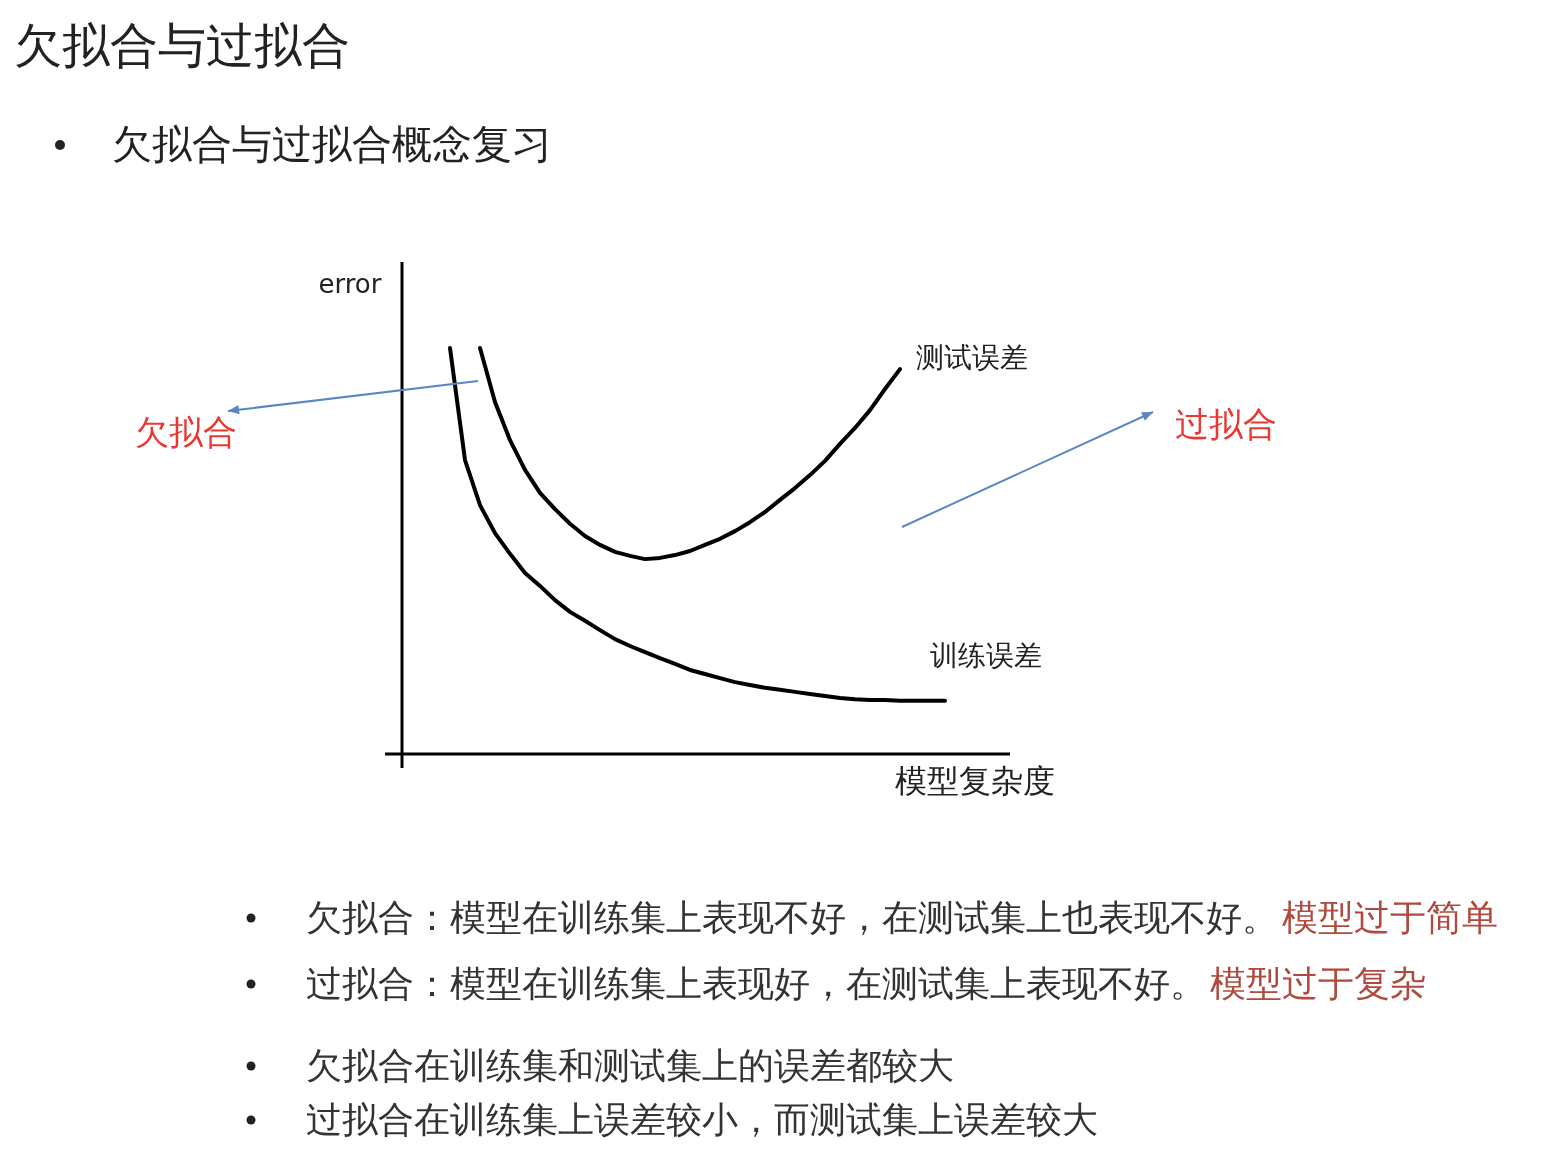  I want to click on text: 欠拟合在训练集和测试集上的误差都较大, so click(630, 1065).